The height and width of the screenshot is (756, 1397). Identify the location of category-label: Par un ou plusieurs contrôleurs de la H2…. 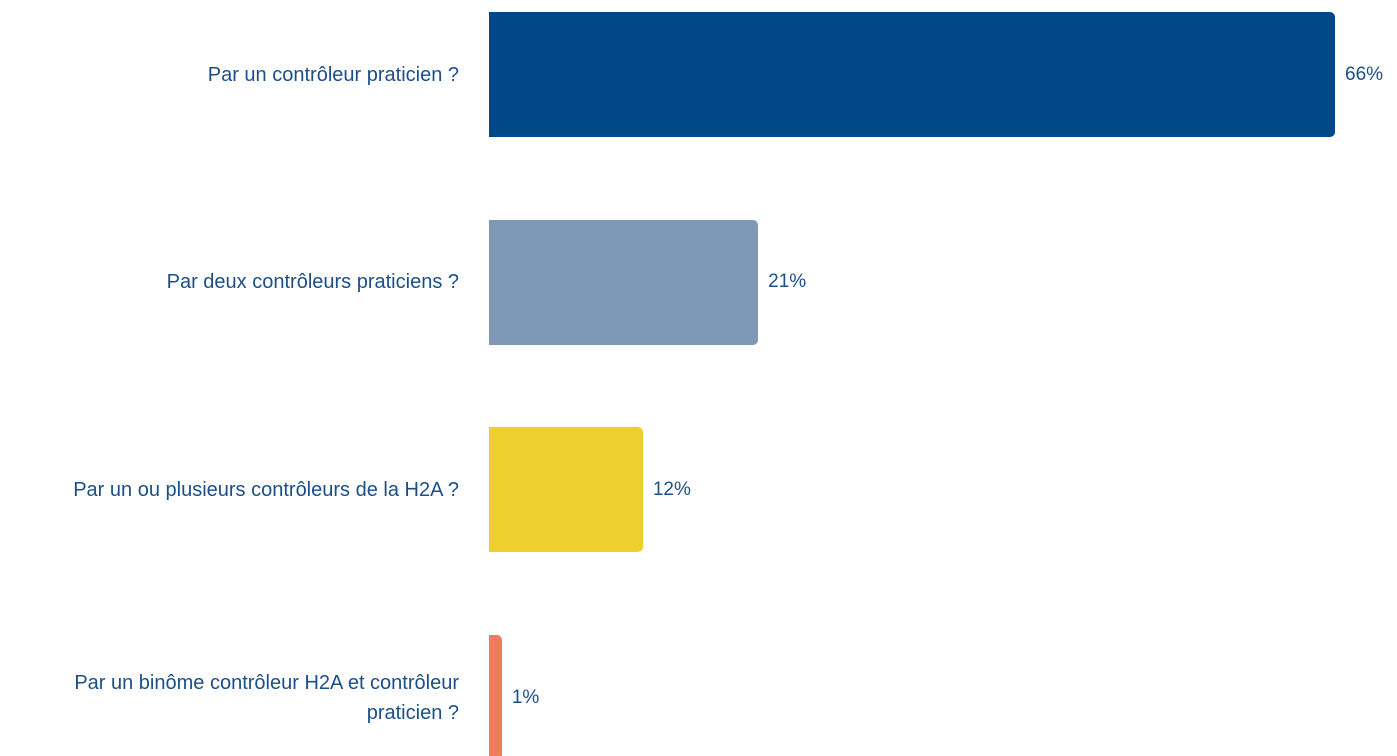
(266, 489).